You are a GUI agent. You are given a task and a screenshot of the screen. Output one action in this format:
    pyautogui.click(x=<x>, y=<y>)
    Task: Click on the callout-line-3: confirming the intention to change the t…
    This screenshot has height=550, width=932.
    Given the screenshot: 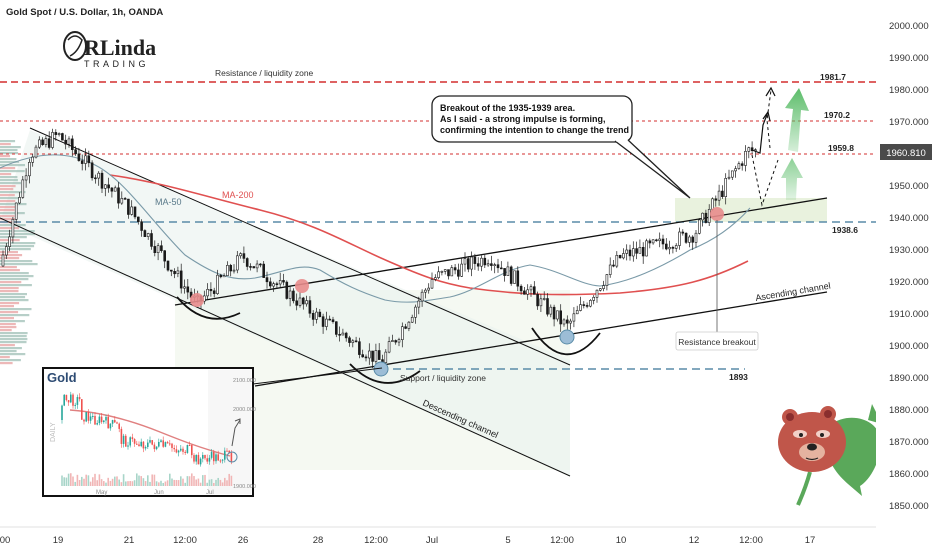 What is the action you would take?
    pyautogui.click(x=534, y=130)
    